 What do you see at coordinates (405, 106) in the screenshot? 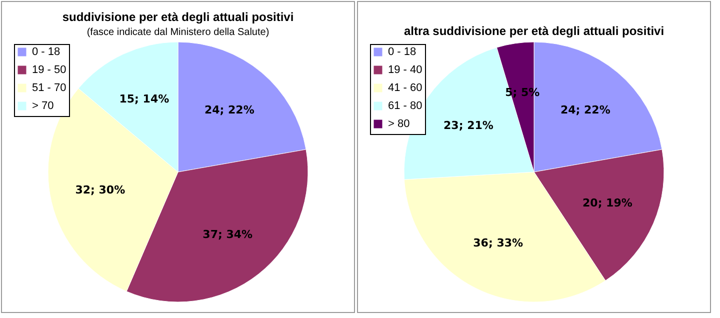
I see `legend-label: 61 - 80` at bounding box center [405, 106].